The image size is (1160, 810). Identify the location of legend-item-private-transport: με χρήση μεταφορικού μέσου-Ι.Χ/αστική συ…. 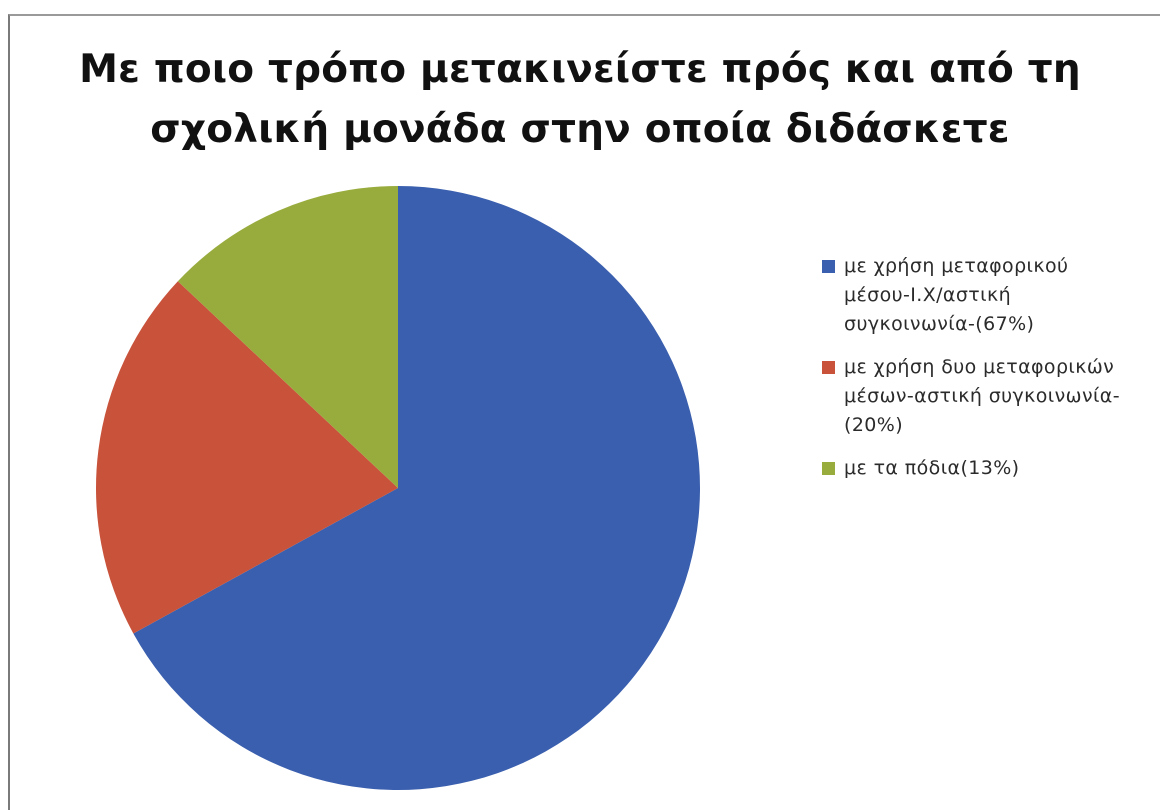
(987, 295).